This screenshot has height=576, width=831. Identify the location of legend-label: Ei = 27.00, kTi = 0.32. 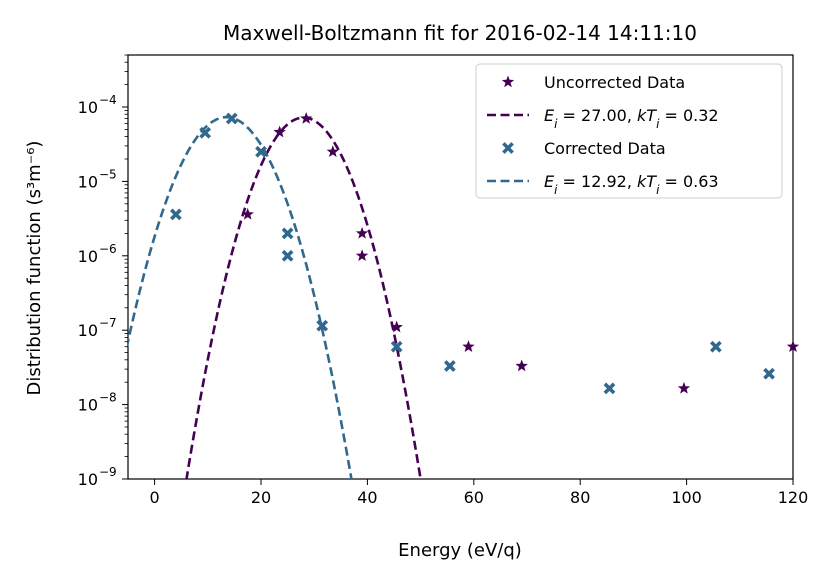
(631, 118).